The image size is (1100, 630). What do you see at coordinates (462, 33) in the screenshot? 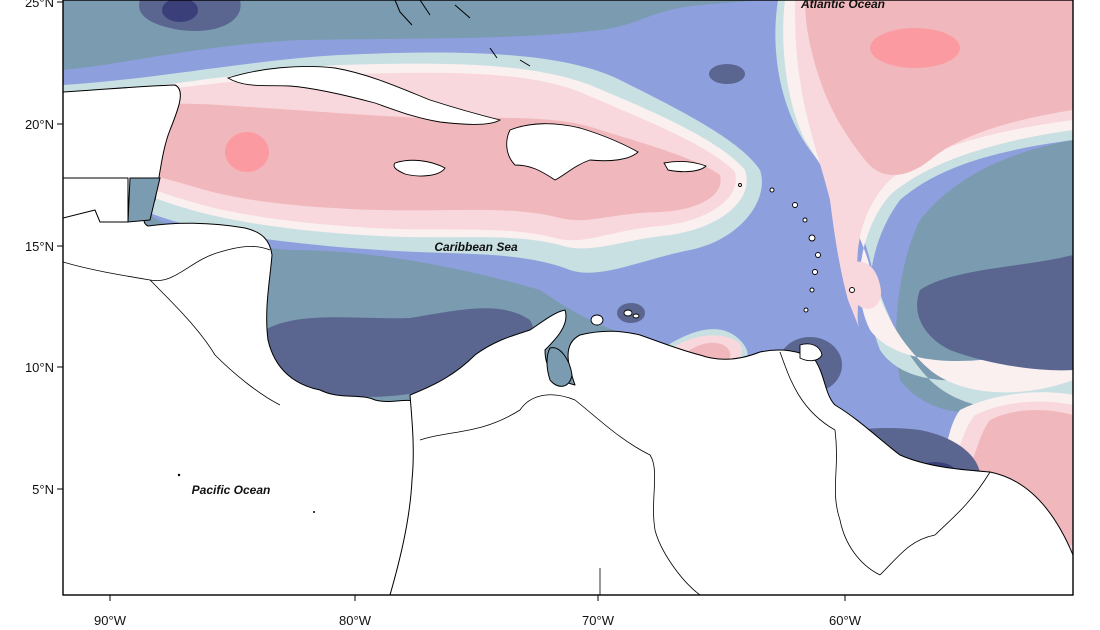
I see `island-bahamas` at bounding box center [462, 33].